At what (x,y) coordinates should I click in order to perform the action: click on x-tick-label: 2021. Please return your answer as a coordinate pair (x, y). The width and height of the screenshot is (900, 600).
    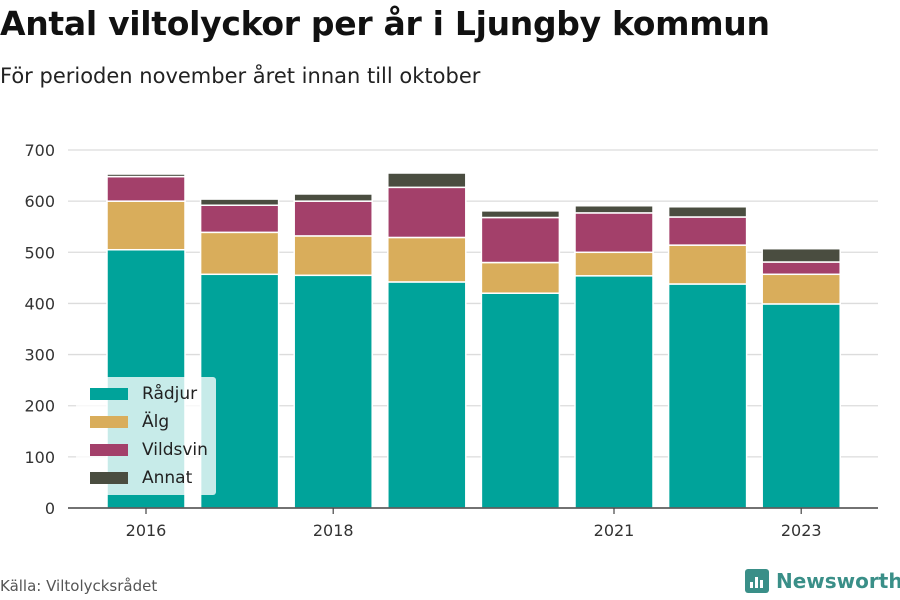
    Looking at the image, I should click on (614, 530).